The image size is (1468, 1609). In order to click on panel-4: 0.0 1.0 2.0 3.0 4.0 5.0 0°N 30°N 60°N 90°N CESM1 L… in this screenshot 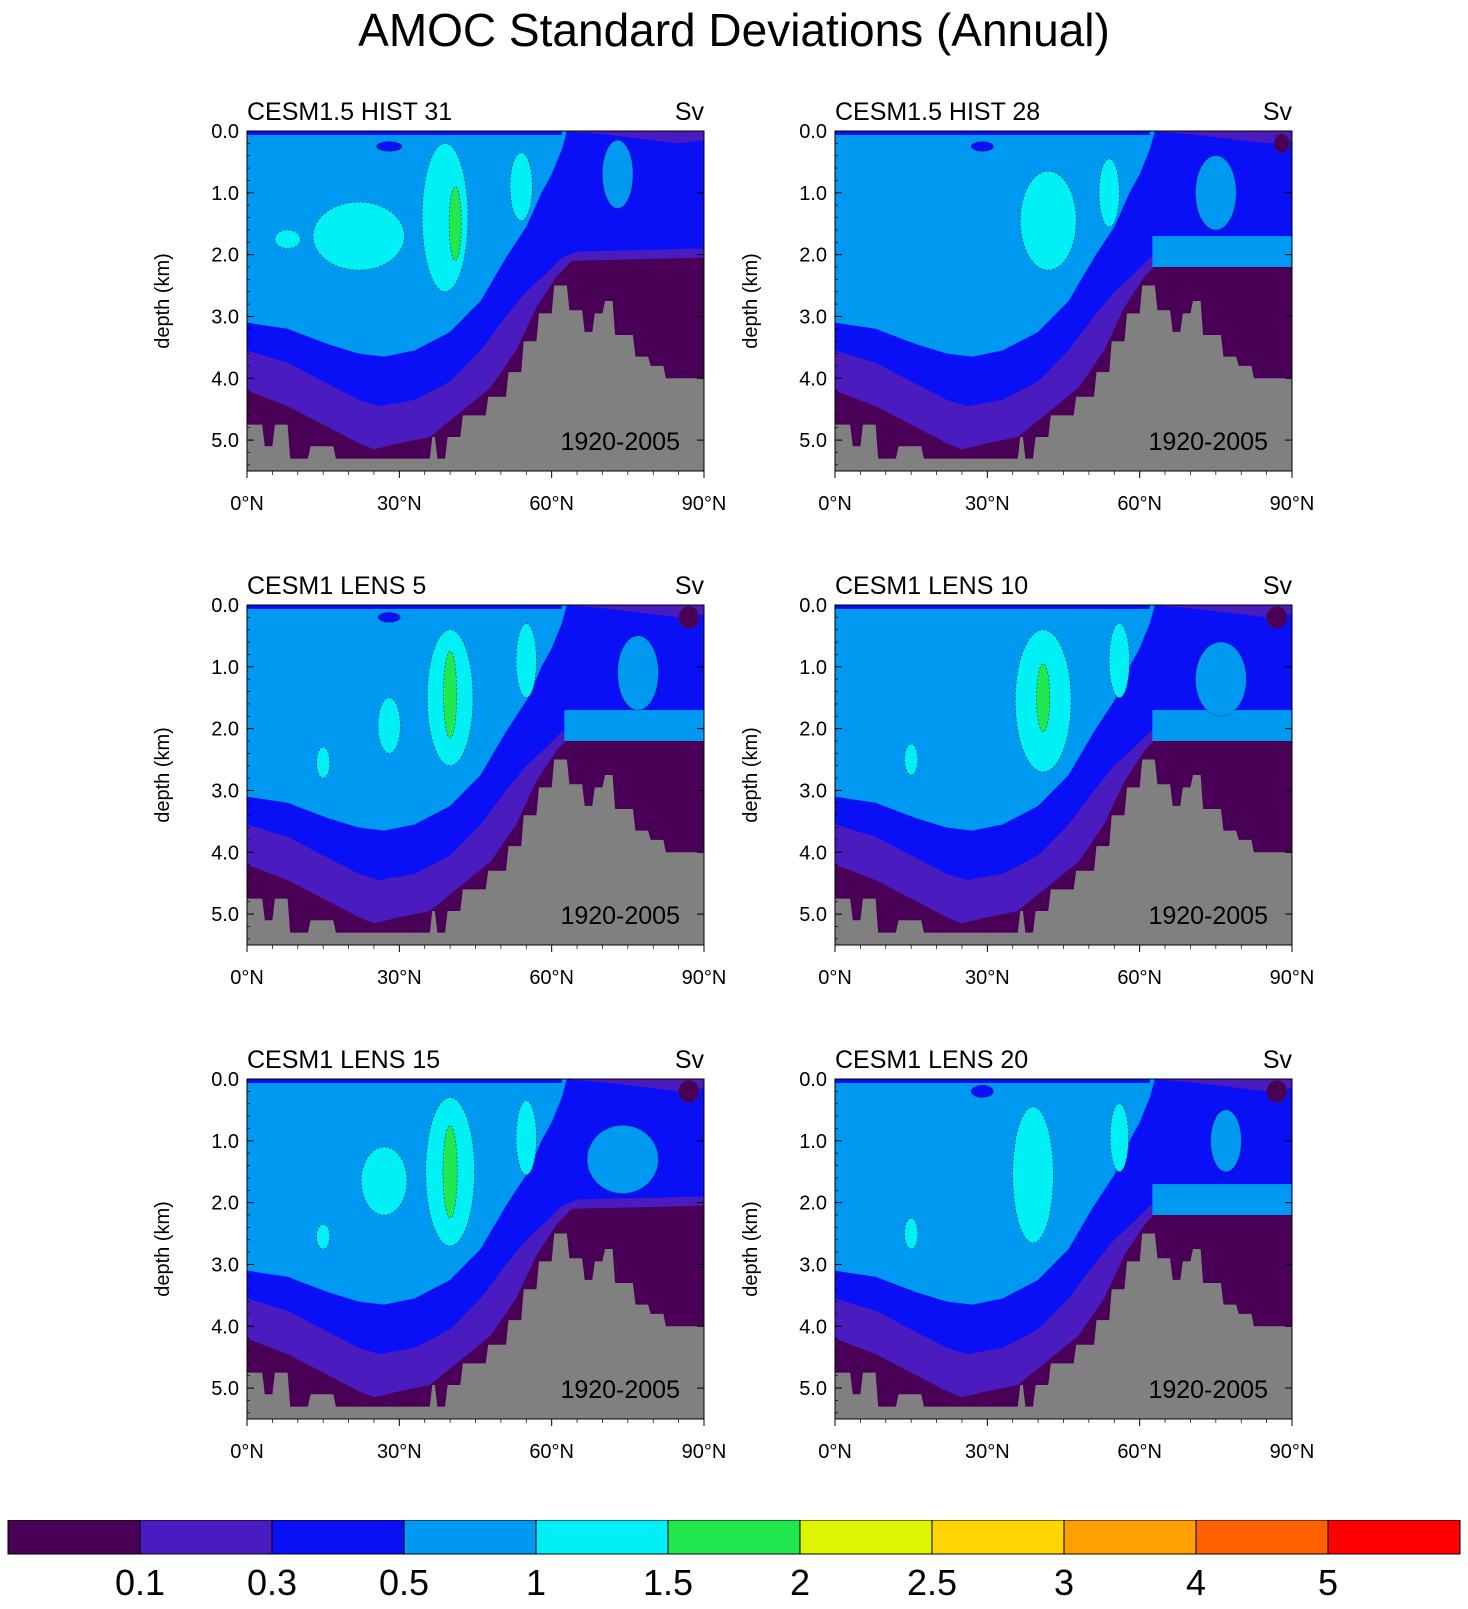, I will do `click(951, 784)`.